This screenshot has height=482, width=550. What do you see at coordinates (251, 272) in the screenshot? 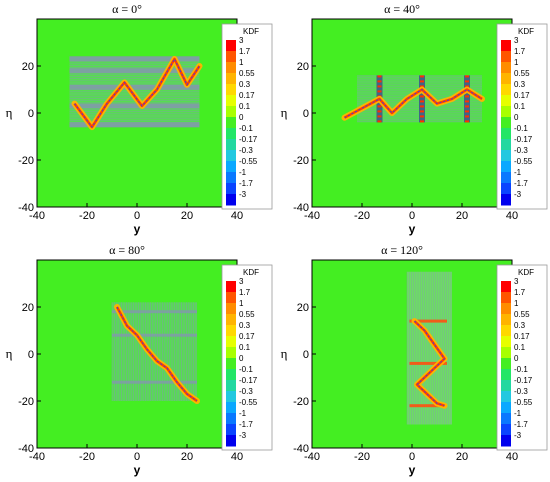
I see `legend-title: KDF` at bounding box center [251, 272].